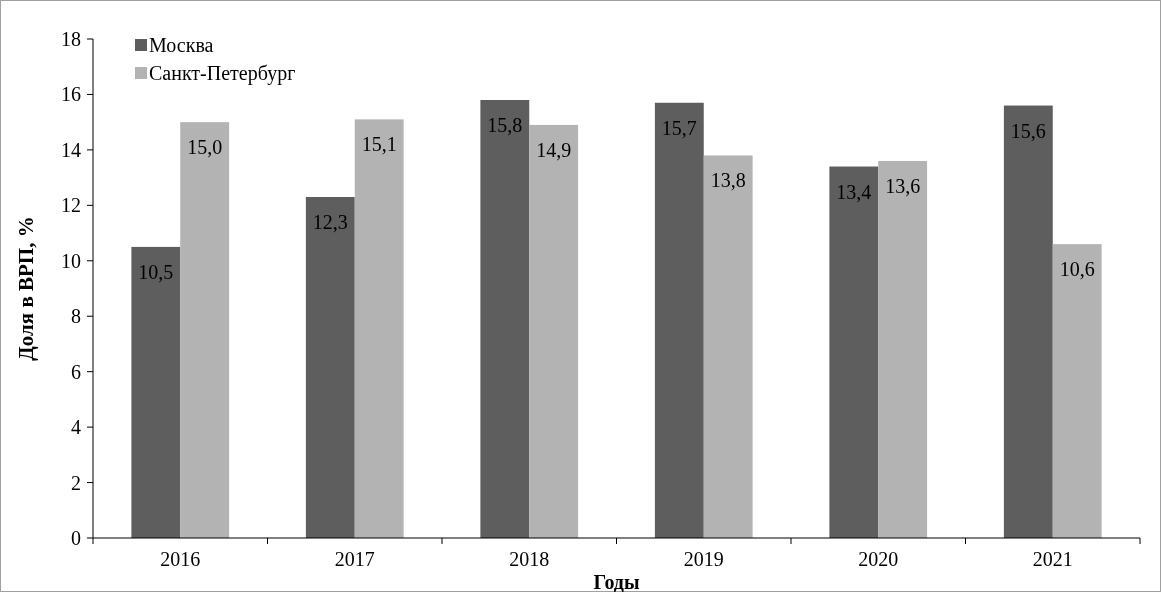 This screenshot has width=1161, height=592. I want to click on data-label: 13,6, so click(903, 185).